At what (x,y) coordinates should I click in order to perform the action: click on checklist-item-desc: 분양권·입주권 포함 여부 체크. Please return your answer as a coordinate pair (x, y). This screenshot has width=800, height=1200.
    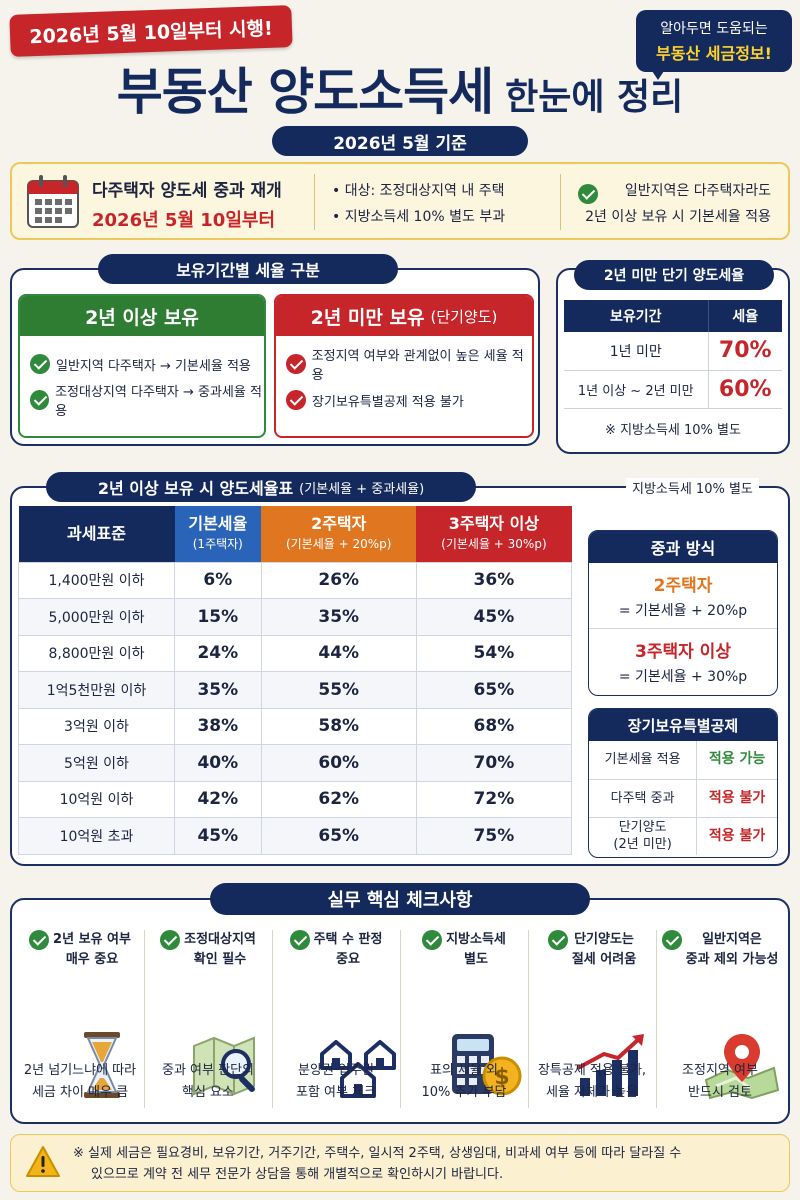
    Looking at the image, I should click on (336, 1082).